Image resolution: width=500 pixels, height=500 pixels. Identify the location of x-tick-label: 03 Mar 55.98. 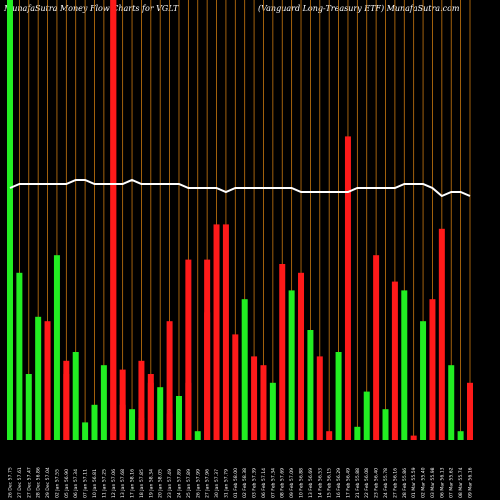
(433, 482).